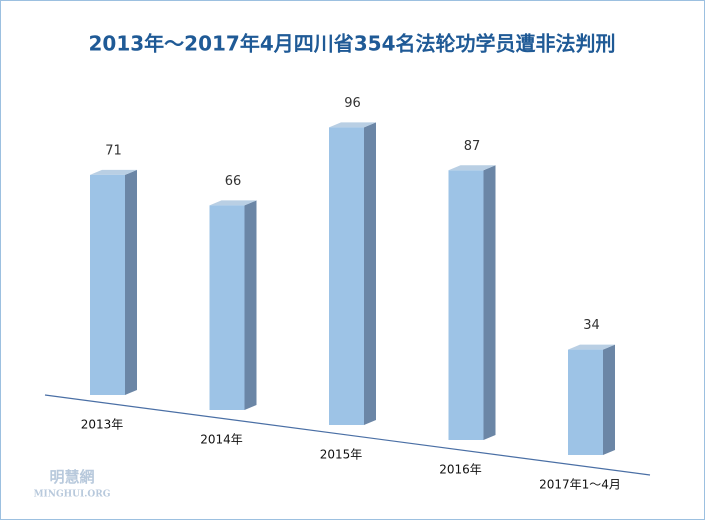 This screenshot has height=520, width=705. What do you see at coordinates (352, 103) in the screenshot?
I see `value-label: 96` at bounding box center [352, 103].